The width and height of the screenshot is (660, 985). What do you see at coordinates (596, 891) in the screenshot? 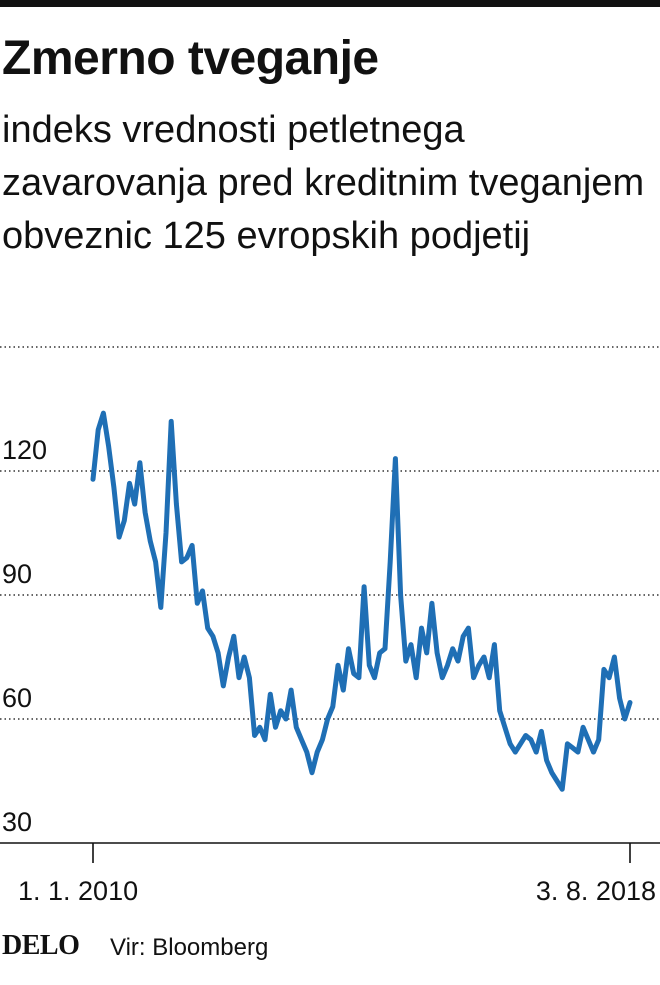
I see `x-tick-label: 3. 8. 2018` at bounding box center [596, 891].